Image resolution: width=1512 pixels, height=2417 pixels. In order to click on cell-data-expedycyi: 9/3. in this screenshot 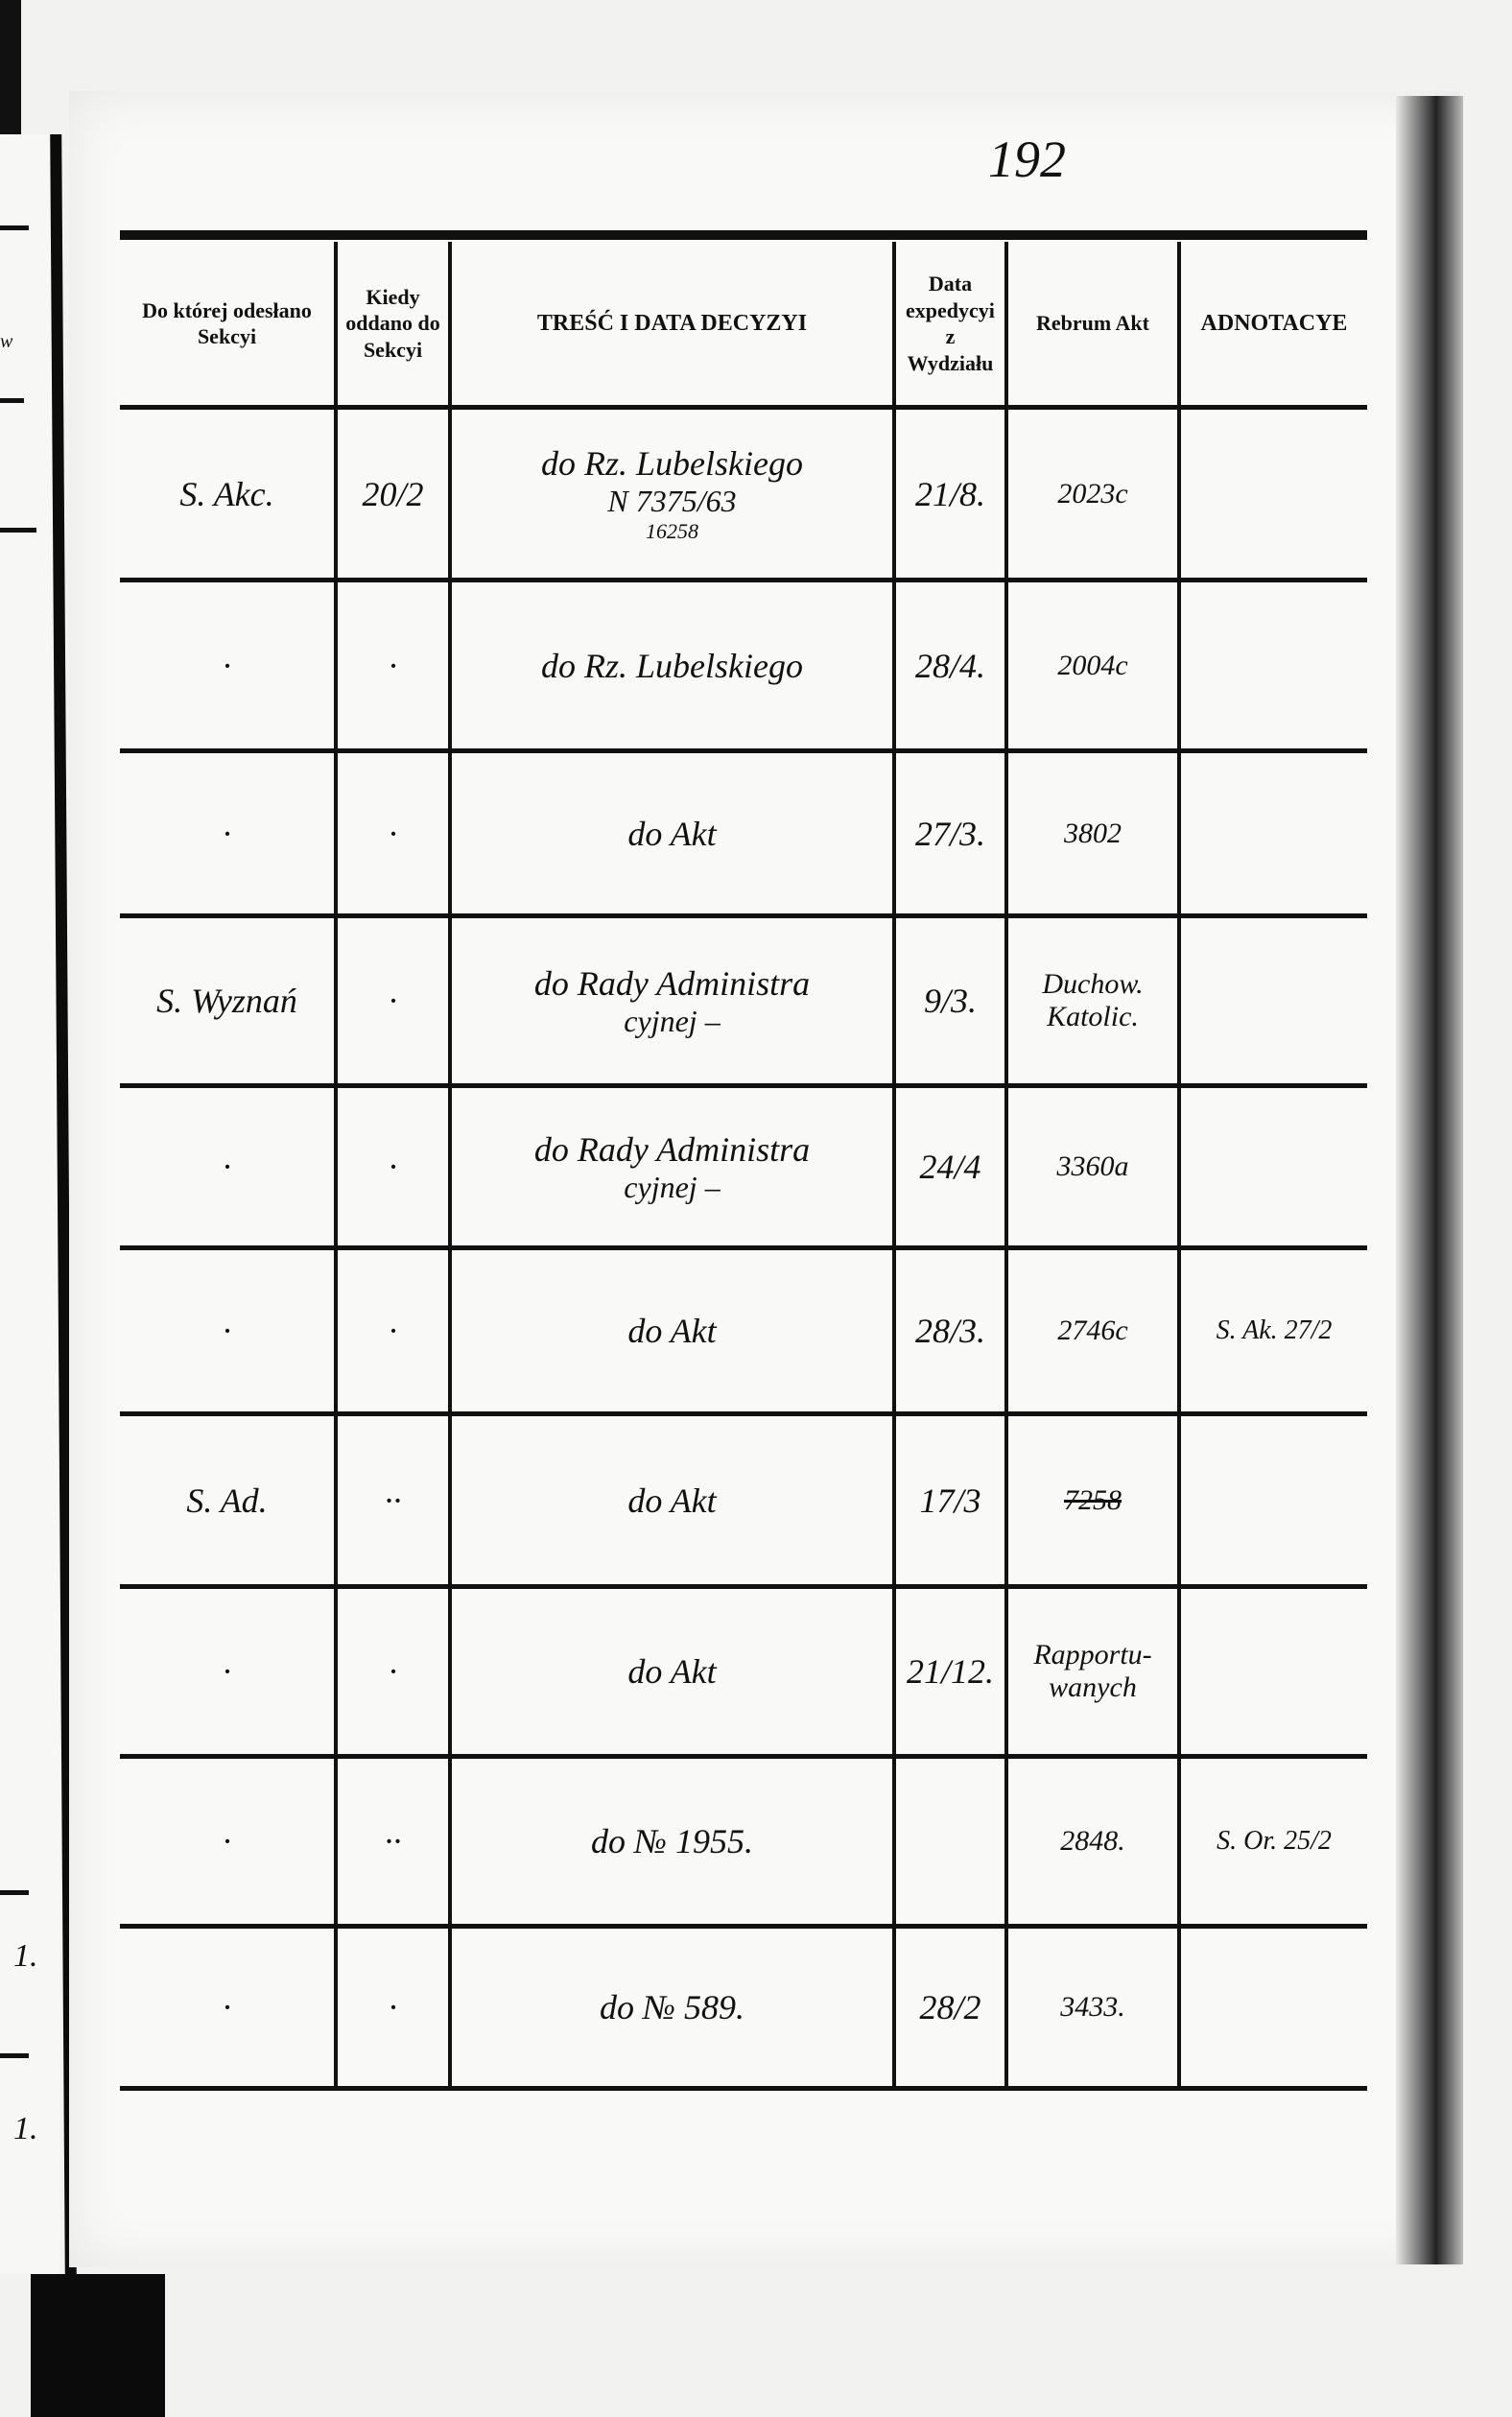, I will do `click(950, 1000)`.